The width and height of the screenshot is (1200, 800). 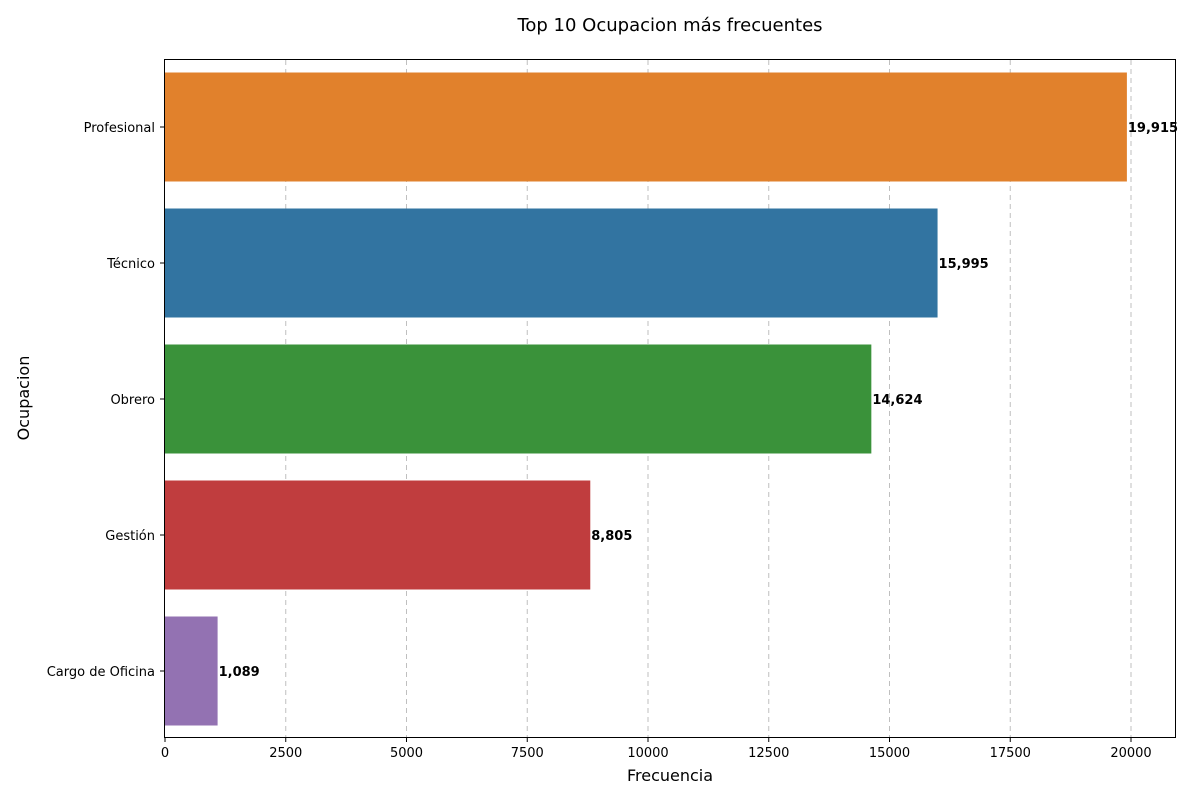 I want to click on chart-title: Top 10 Ocupacion más frecuentes, so click(x=669, y=25).